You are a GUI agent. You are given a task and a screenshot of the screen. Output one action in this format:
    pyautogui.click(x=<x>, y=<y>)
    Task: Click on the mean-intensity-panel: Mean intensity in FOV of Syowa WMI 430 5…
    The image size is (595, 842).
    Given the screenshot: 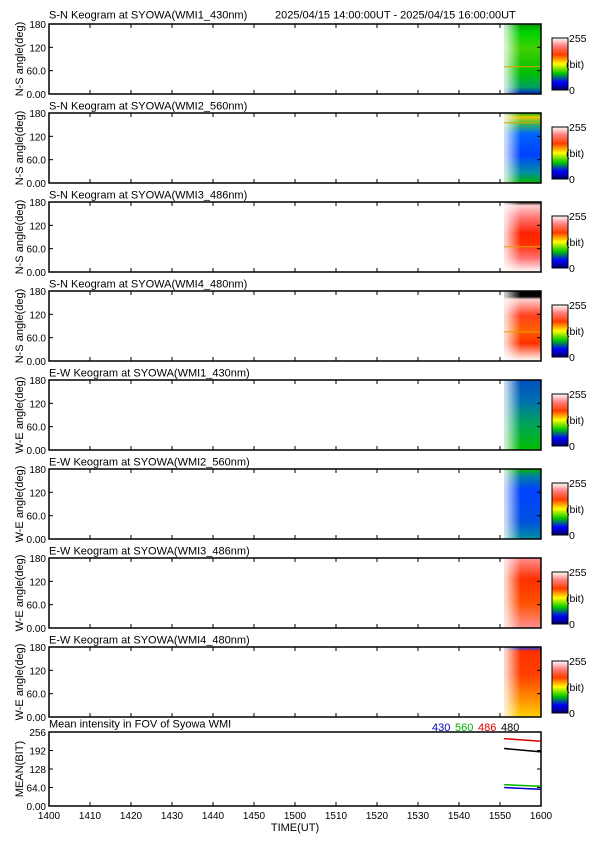 What is the action you would take?
    pyautogui.click(x=278, y=766)
    